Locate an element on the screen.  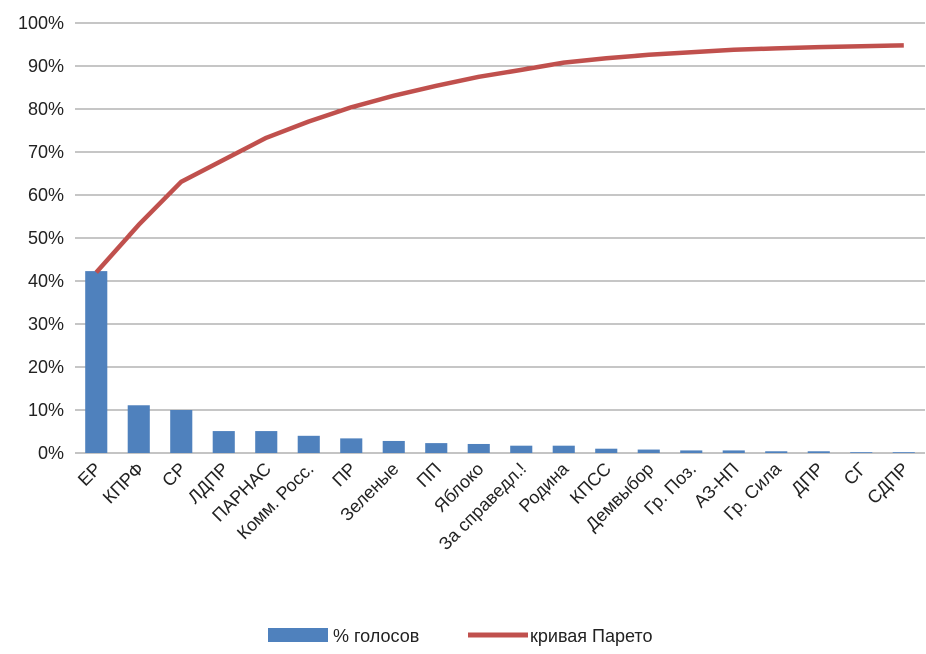
legend-bar-label: % голосов is located at coordinates (376, 636).